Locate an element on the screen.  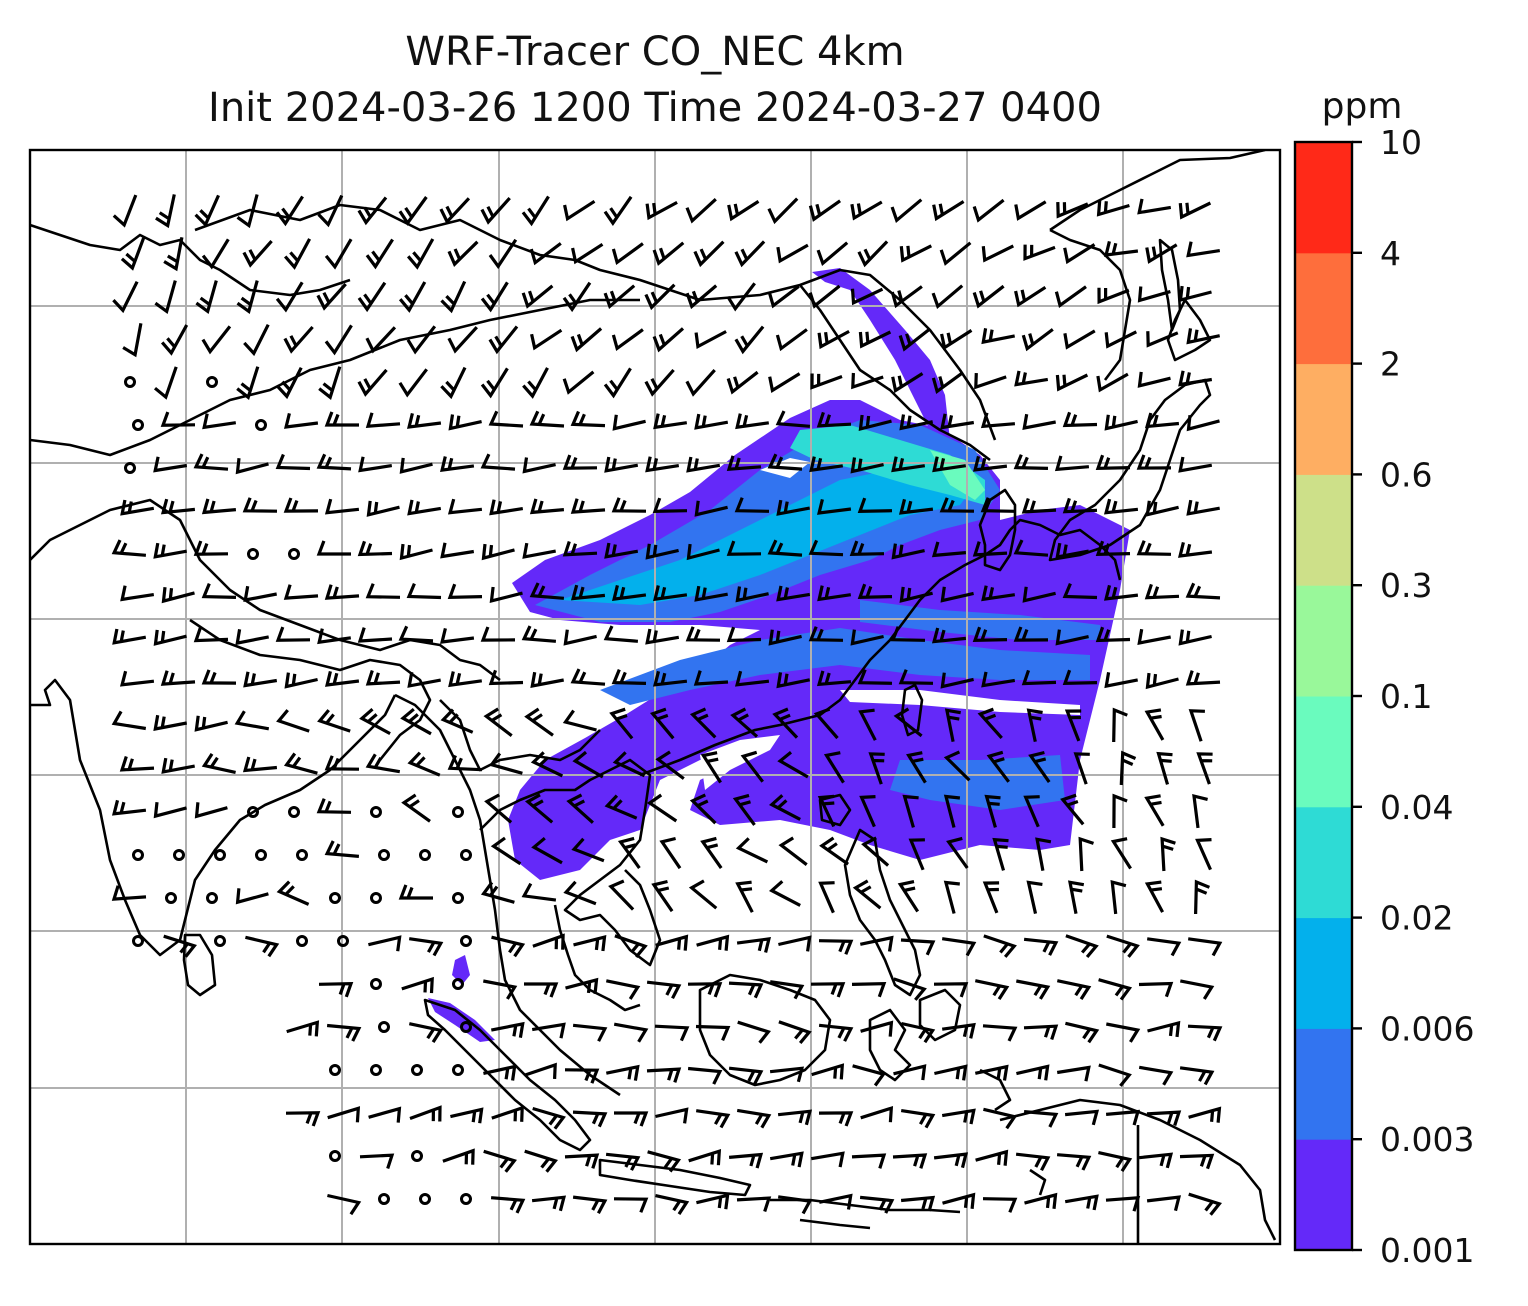
russia-east is located at coordinates (1157, 265).